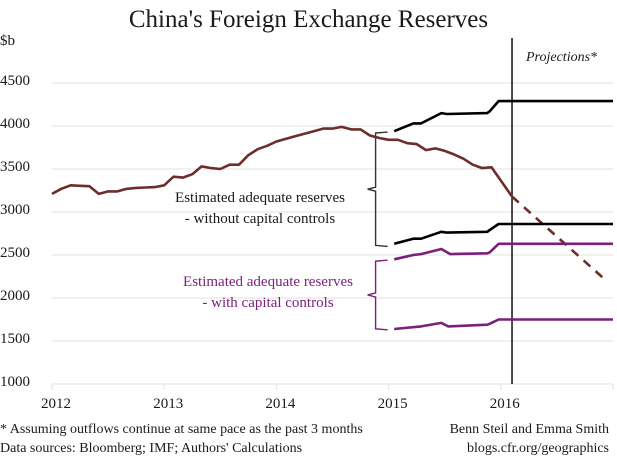 The height and width of the screenshot is (462, 617). I want to click on annotation-without-line2: - without capital controls, so click(260, 219).